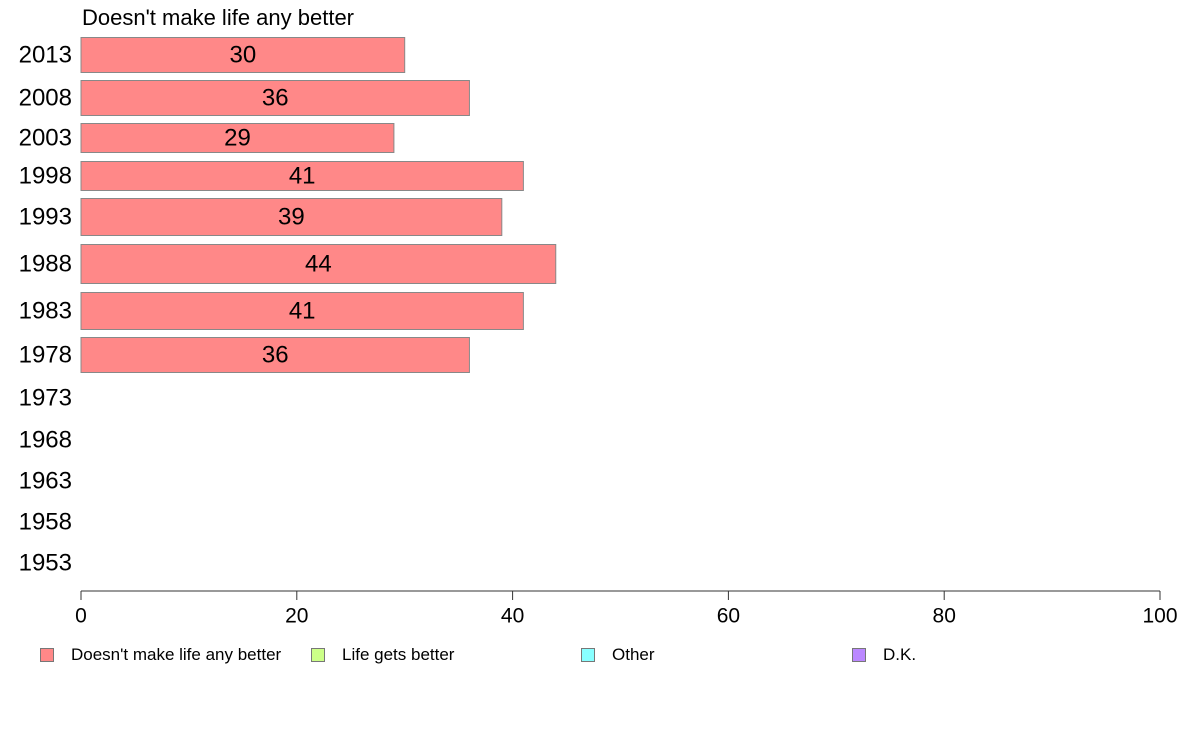  Describe the element at coordinates (45, 264) in the screenshot. I see `y-tick-label: 1988` at that location.